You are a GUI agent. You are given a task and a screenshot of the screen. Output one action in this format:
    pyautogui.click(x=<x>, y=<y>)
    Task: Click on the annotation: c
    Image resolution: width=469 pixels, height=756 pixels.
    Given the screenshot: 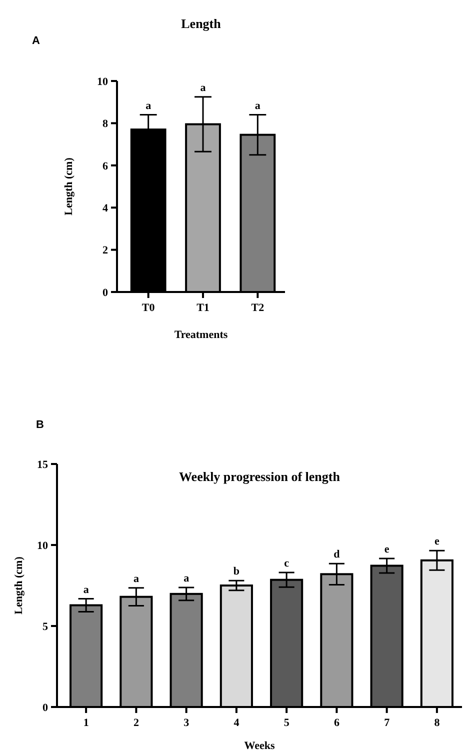 What is the action you would take?
    pyautogui.click(x=287, y=564)
    